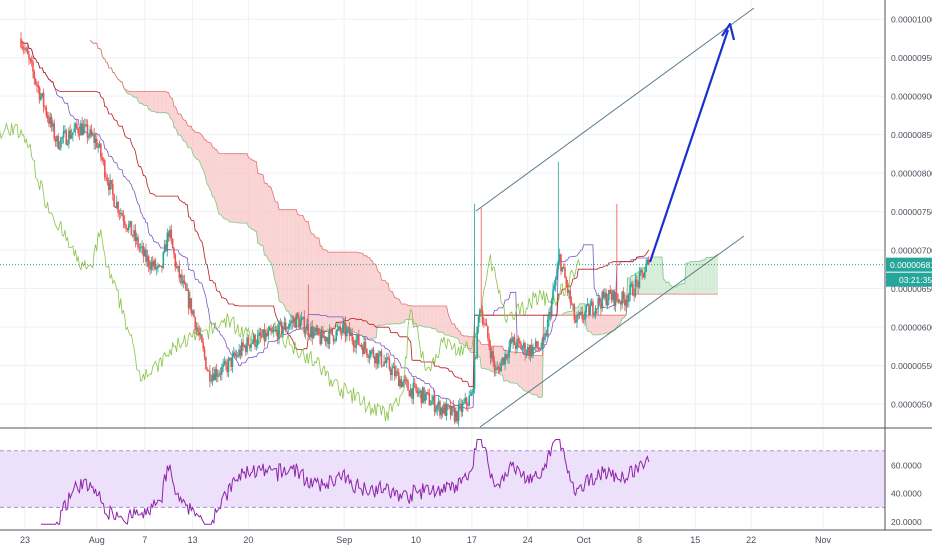 Image resolution: width=932 pixels, height=555 pixels. What do you see at coordinates (911, 327) in the screenshot?
I see `price-tick-label: 0.00000600` at bounding box center [911, 327].